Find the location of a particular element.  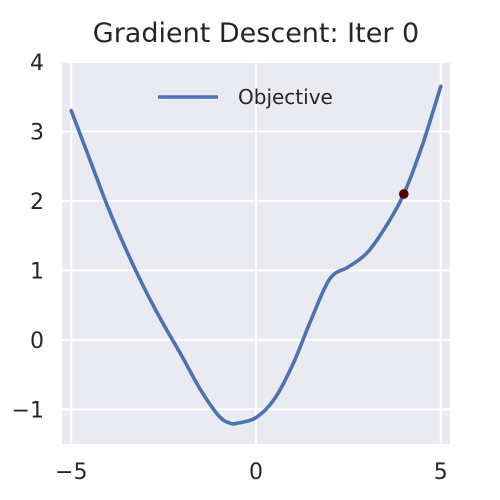

x-tick-label: −5 is located at coordinates (71, 472).